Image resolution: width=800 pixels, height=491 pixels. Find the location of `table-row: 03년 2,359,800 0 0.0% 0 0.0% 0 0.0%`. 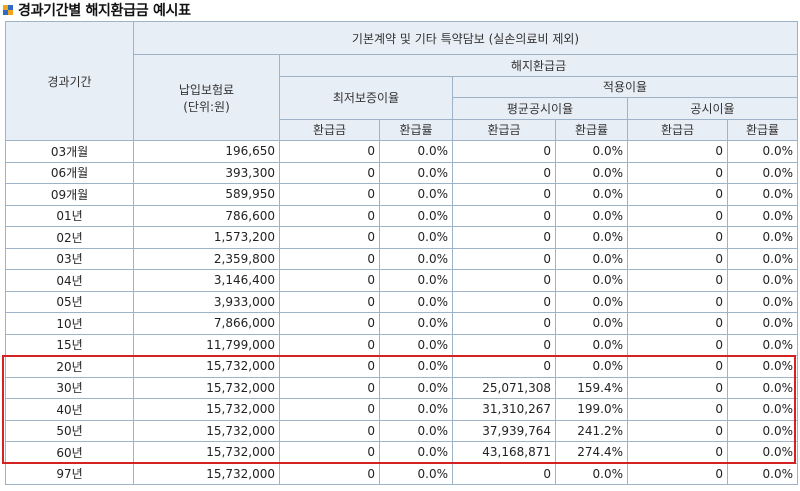

table-row: 03년 2,359,800 0 0.0% 0 0.0% 0 0.0% is located at coordinates (402, 258).